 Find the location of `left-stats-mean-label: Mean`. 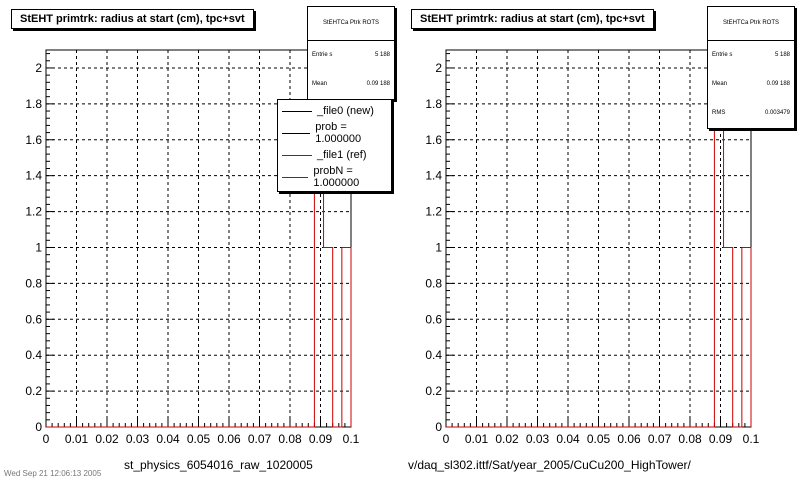

left-stats-mean-label: Mean is located at coordinates (320, 84).